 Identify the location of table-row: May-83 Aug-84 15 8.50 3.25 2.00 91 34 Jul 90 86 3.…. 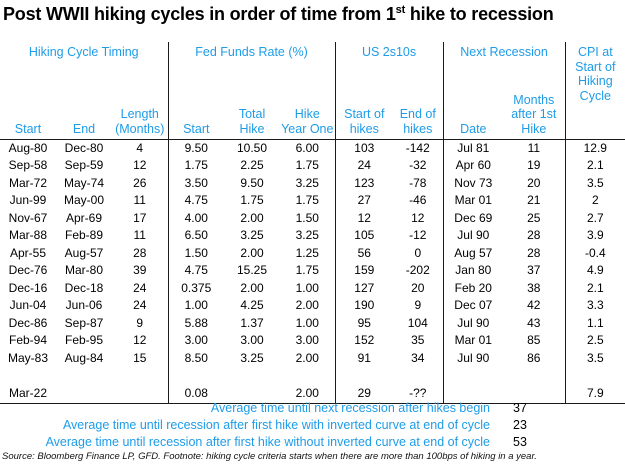
(312, 358).